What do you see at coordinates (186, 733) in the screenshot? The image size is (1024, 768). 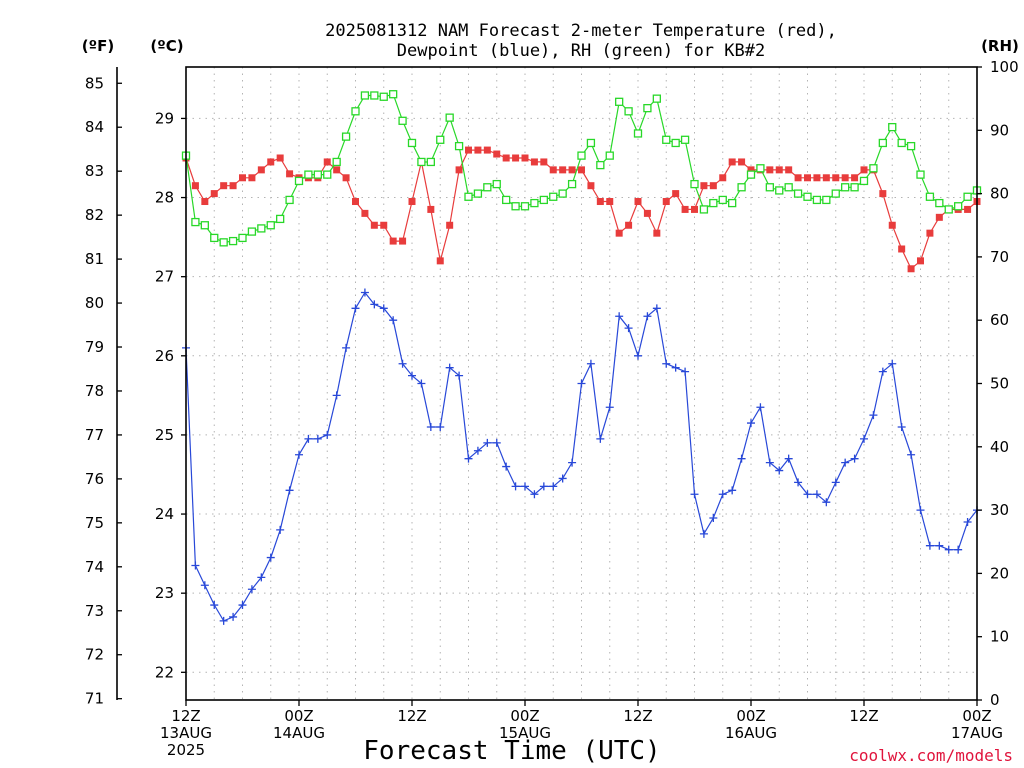 I see `x-tick-label: 13AUG` at bounding box center [186, 733].